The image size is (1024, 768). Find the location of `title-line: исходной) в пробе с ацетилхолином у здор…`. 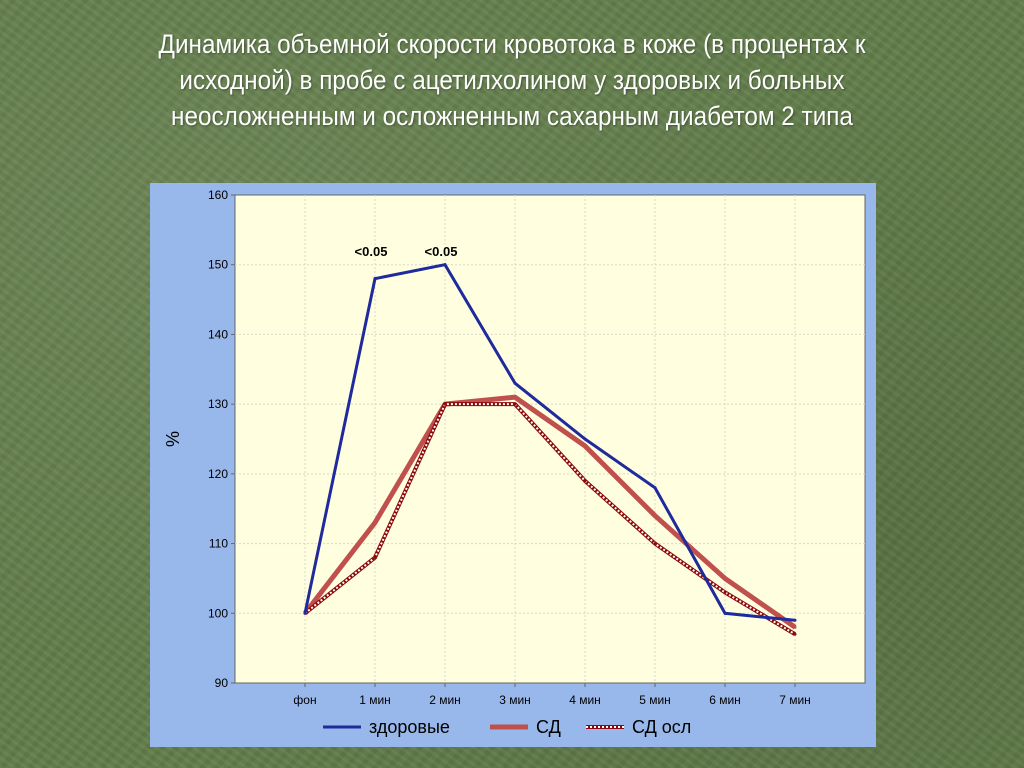

title-line: исходной) в пробе с ацетилхолином у здор… is located at coordinates (512, 80).